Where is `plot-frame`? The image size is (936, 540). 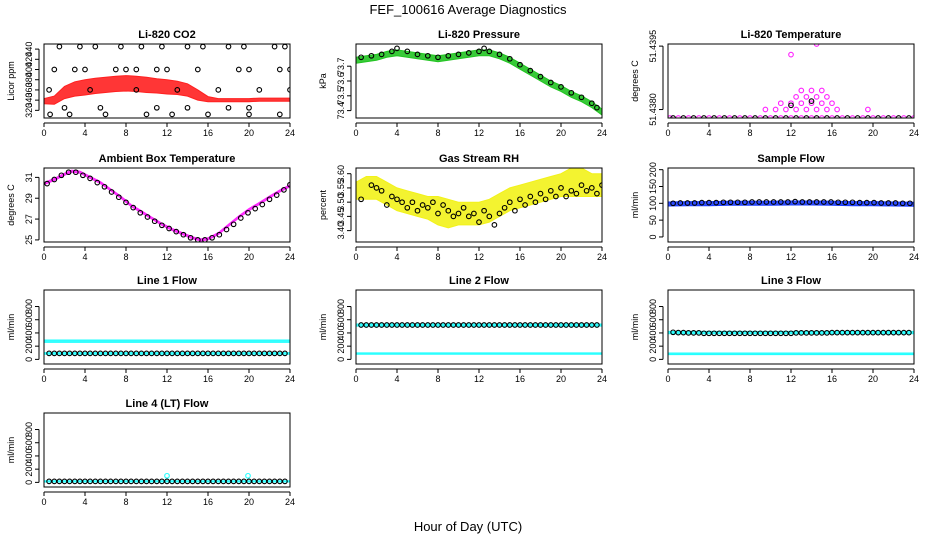 plot-frame is located at coordinates (167, 205).